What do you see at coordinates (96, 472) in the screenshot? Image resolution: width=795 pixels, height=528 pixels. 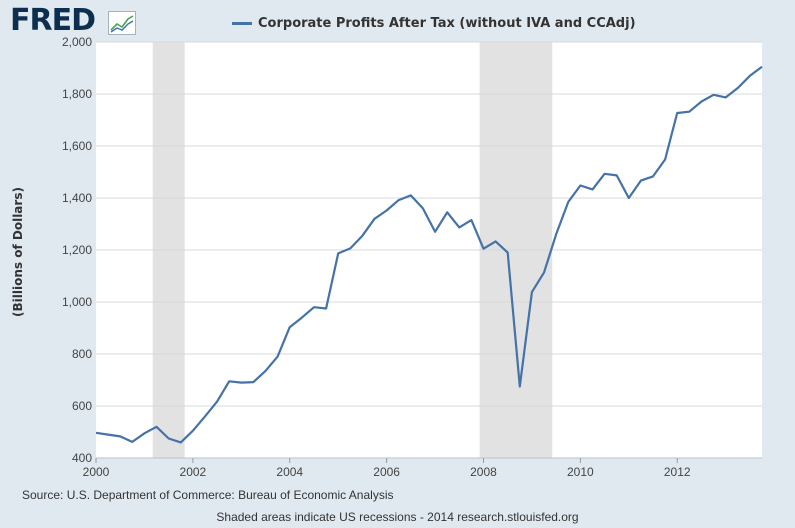 I see `x-tick-label: 2000` at bounding box center [96, 472].